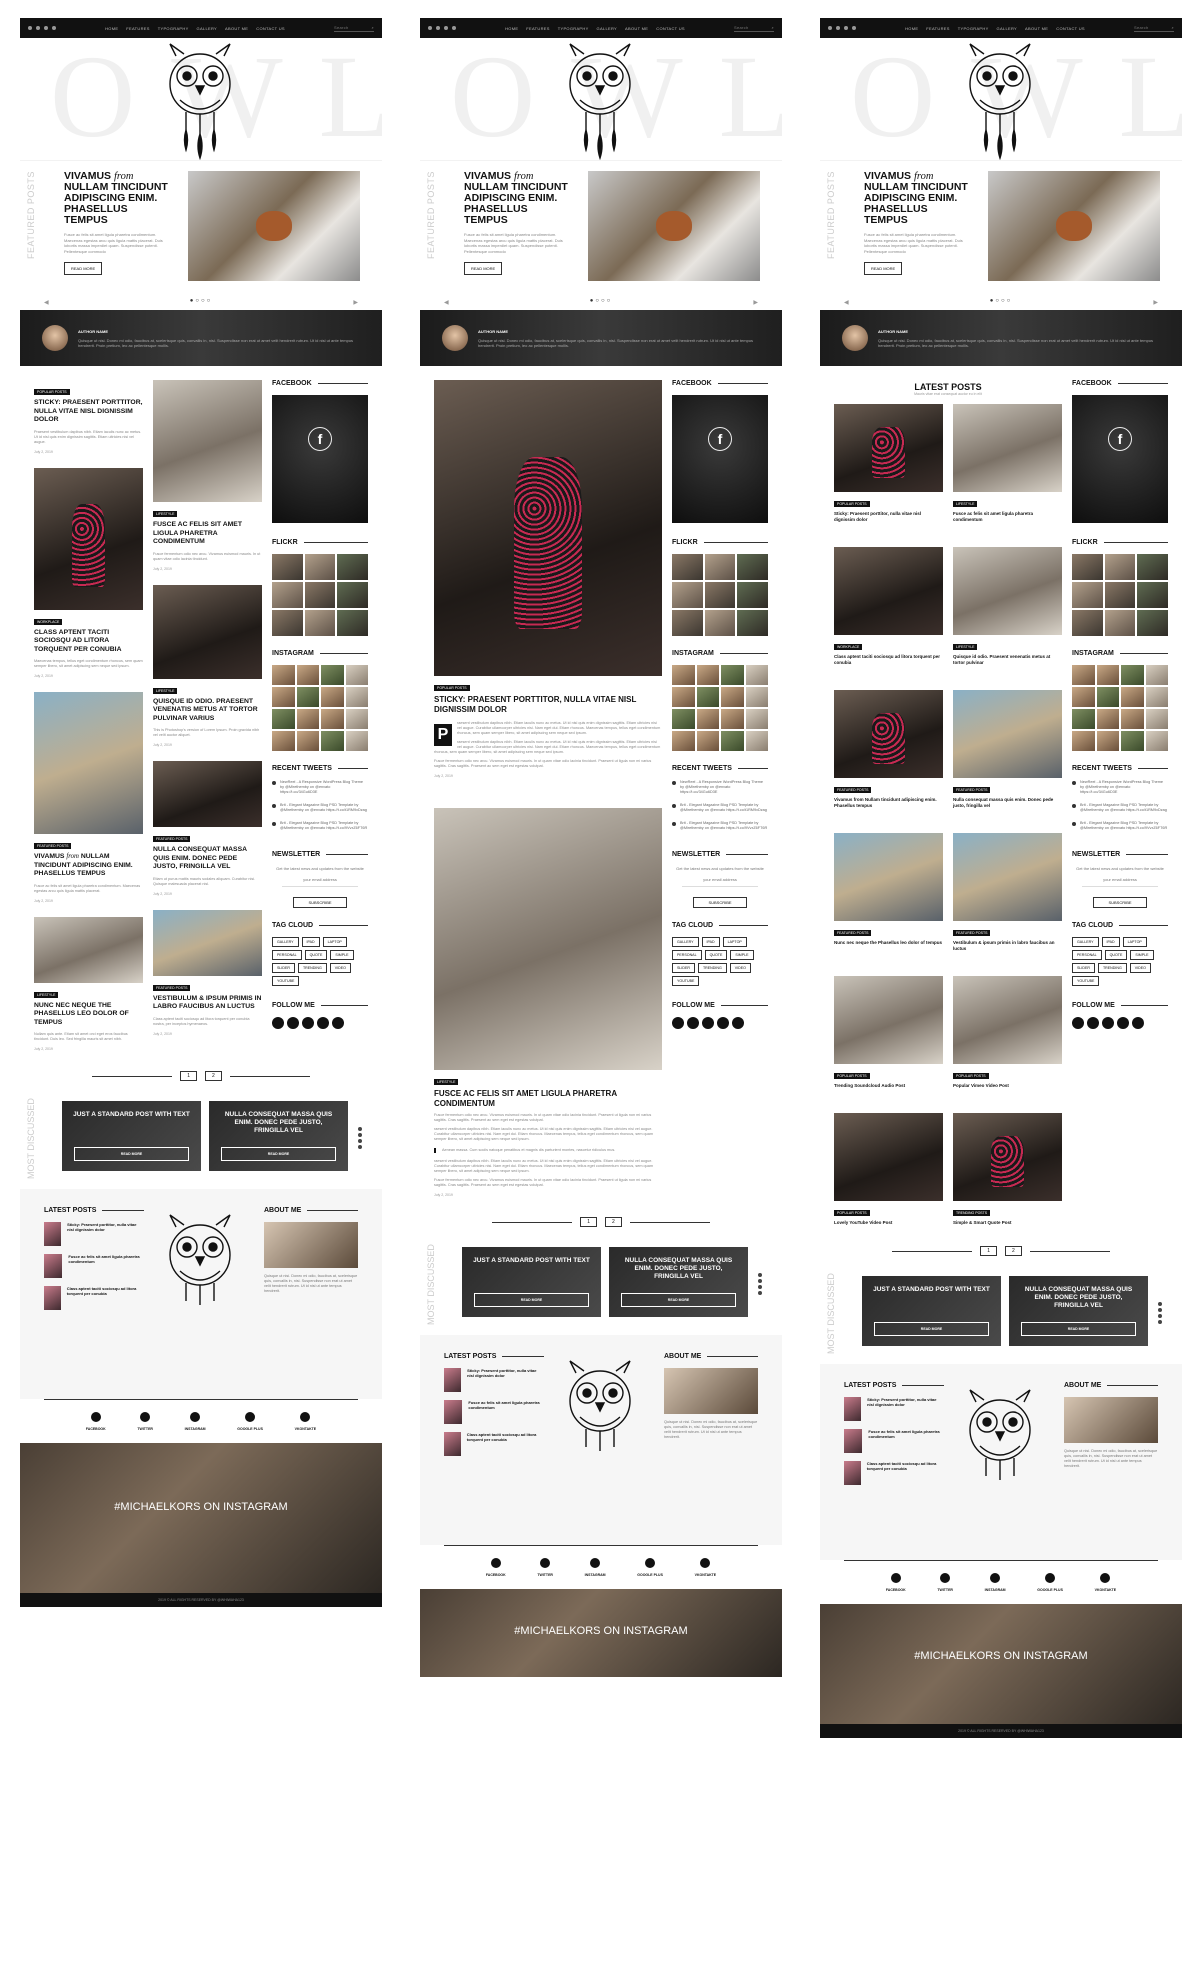 This screenshot has height=1963, width=1200. What do you see at coordinates (1007, 1169) in the screenshot?
I see `grid-post-card: TRENDING POSTS Simple & Smart Quote Post` at bounding box center [1007, 1169].